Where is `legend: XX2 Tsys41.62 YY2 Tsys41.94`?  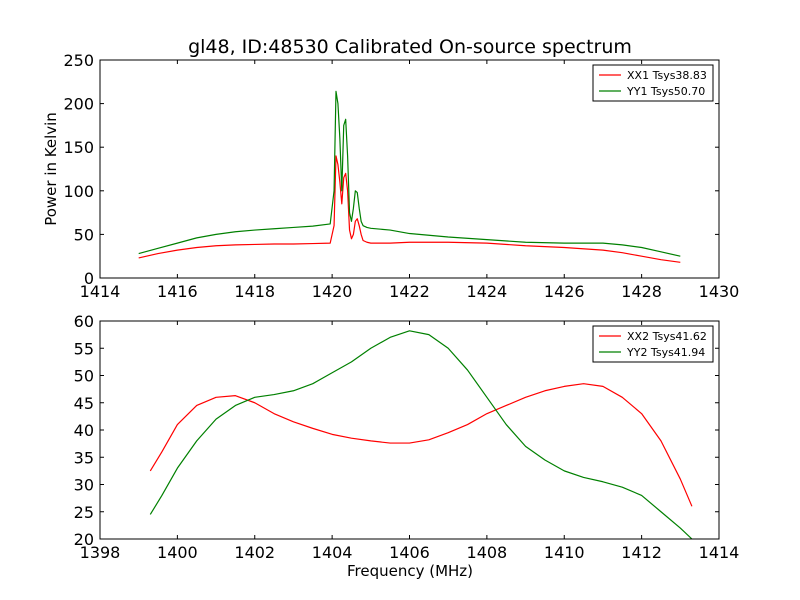 legend: XX2 Tsys41.62 YY2 Tsys41.94 is located at coordinates (653, 344).